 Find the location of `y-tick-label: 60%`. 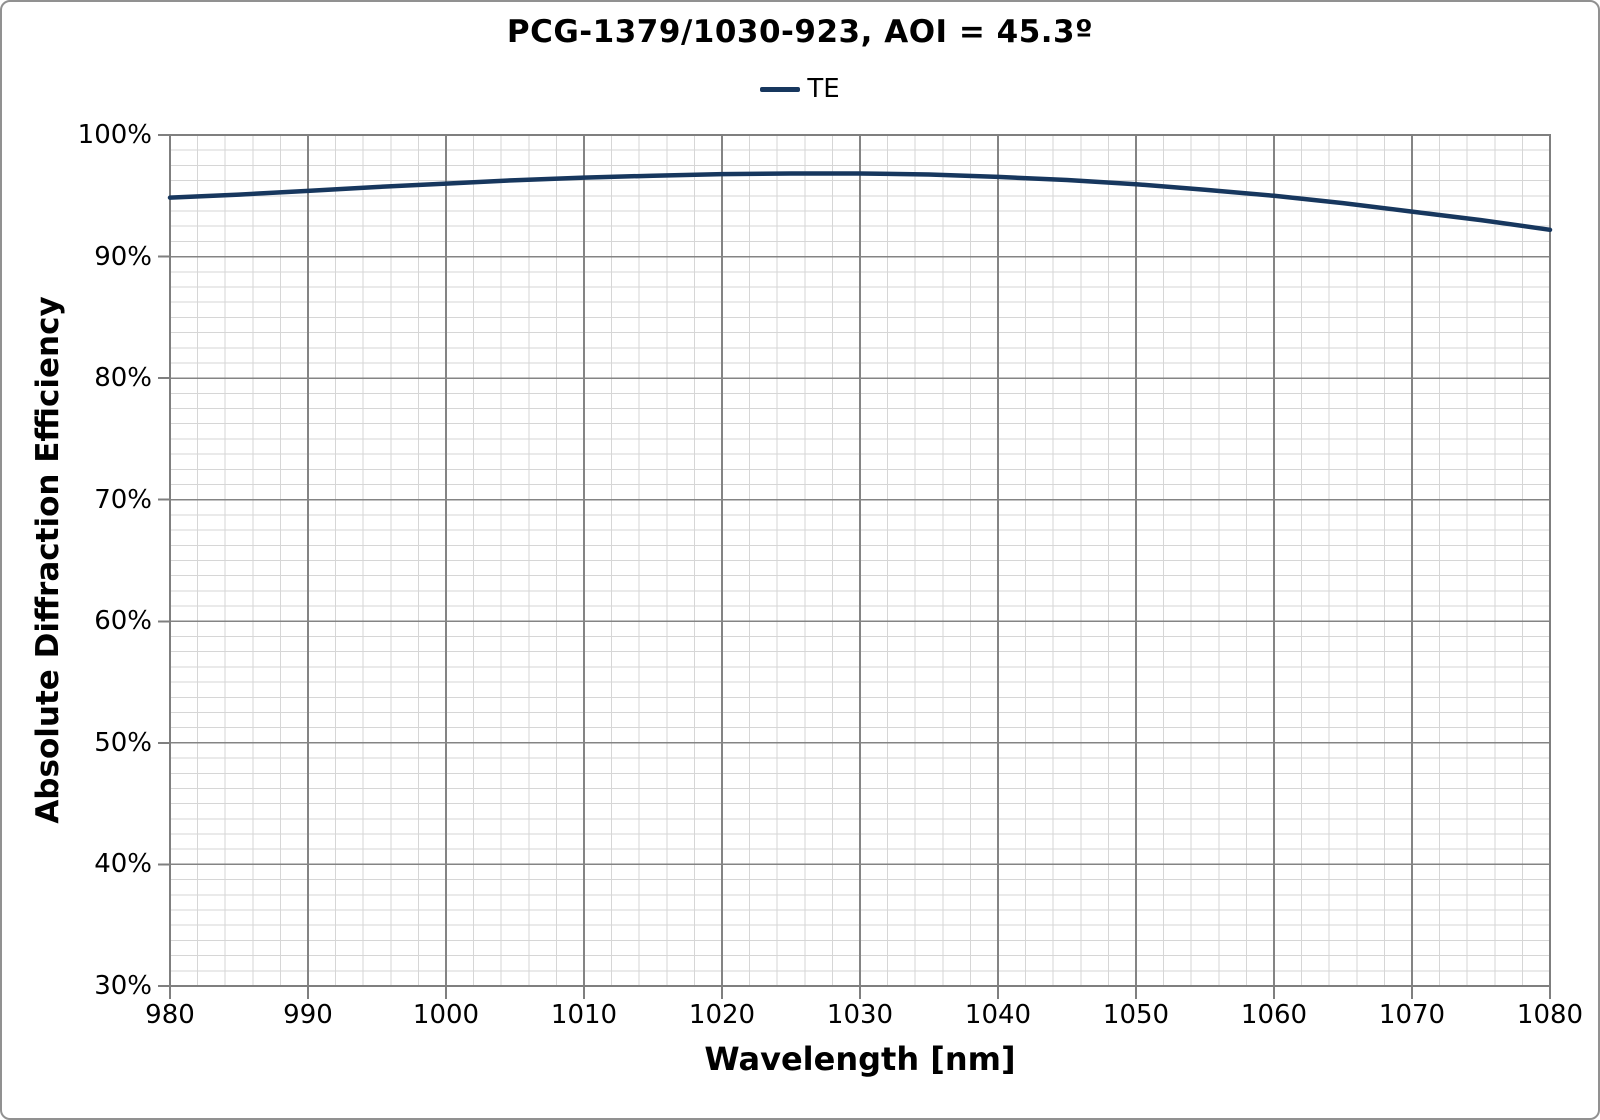

y-tick-label: 60% is located at coordinates (123, 621).